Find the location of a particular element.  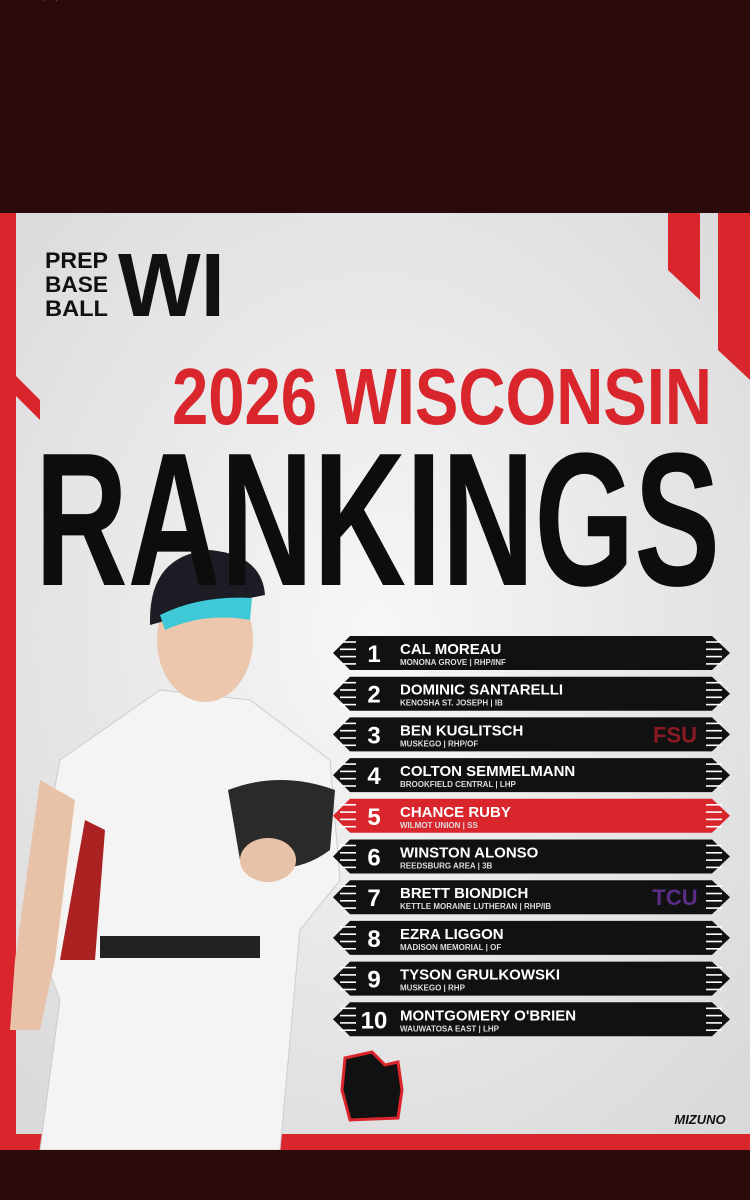

player-name: MONTGOMERY O'BRIEN is located at coordinates (488, 1015).